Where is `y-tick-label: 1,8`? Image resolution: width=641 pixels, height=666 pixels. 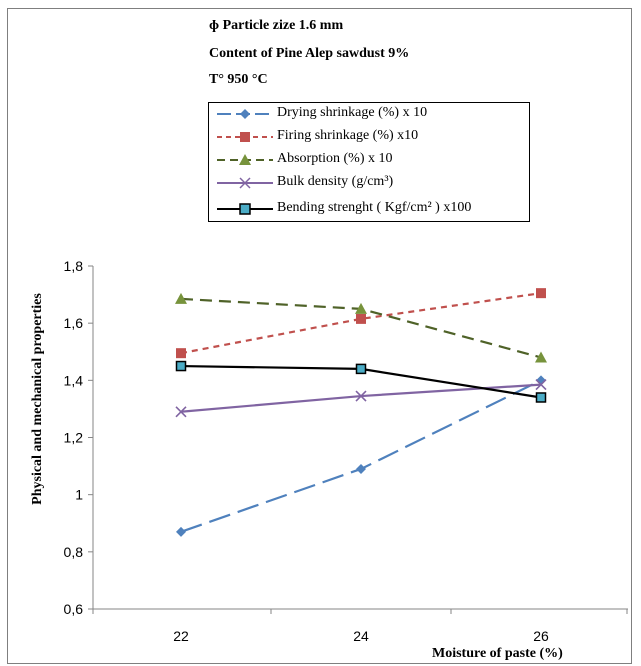 y-tick-label: 1,8 is located at coordinates (74, 266).